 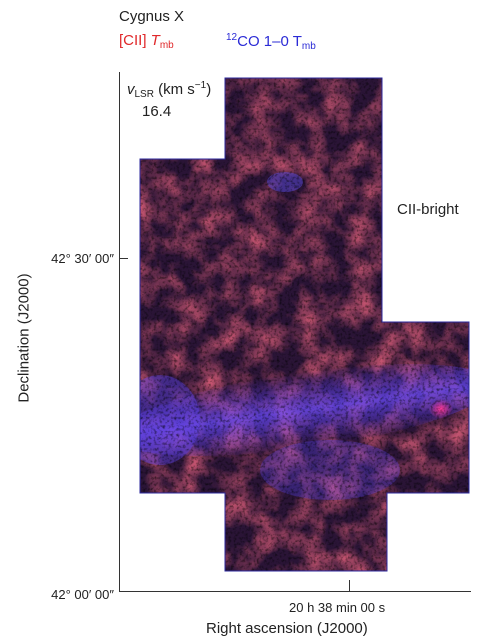 What do you see at coordinates (144, 94) in the screenshot?
I see `velocity-sub: LSR` at bounding box center [144, 94].